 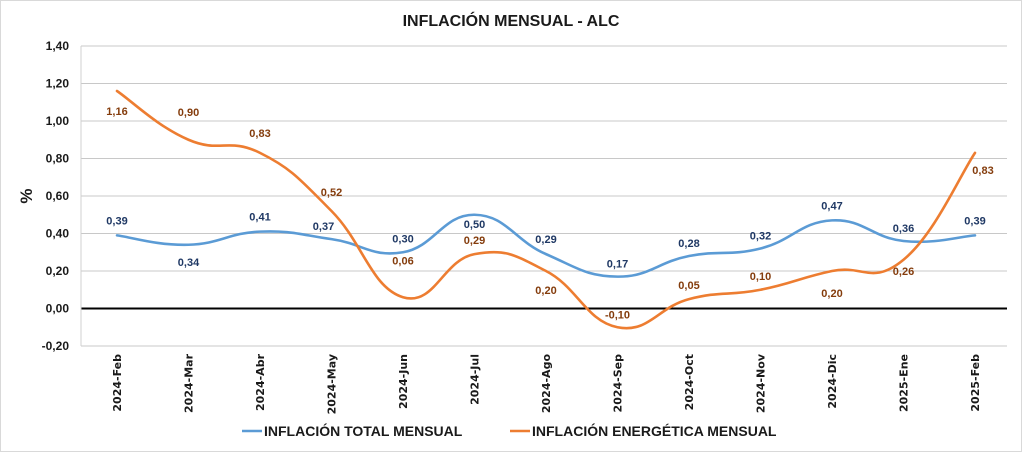 What do you see at coordinates (56, 346) in the screenshot?
I see `y-tick-label: -0,20` at bounding box center [56, 346].